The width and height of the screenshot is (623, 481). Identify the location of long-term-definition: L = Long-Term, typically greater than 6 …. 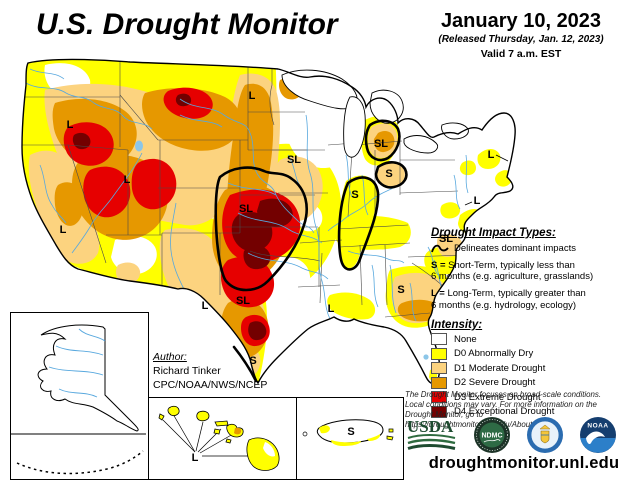
(526, 299).